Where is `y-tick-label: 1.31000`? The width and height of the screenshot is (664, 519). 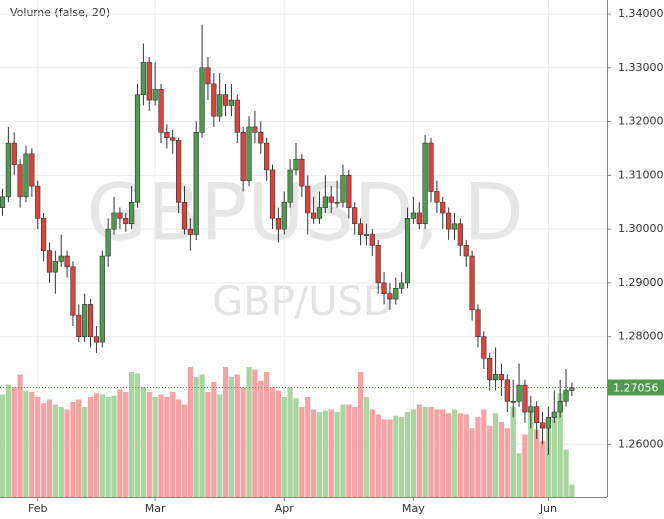
y-tick-label: 1.31000 is located at coordinates (641, 174).